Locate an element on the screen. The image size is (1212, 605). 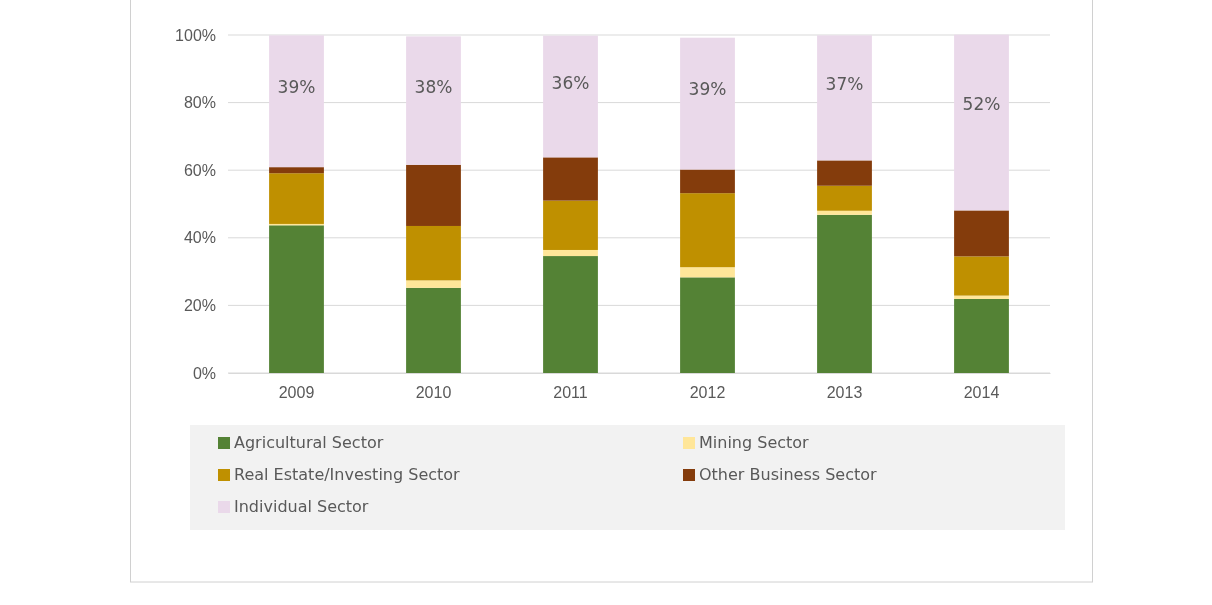
legend-label: Other Business Sector is located at coordinates (788, 474).